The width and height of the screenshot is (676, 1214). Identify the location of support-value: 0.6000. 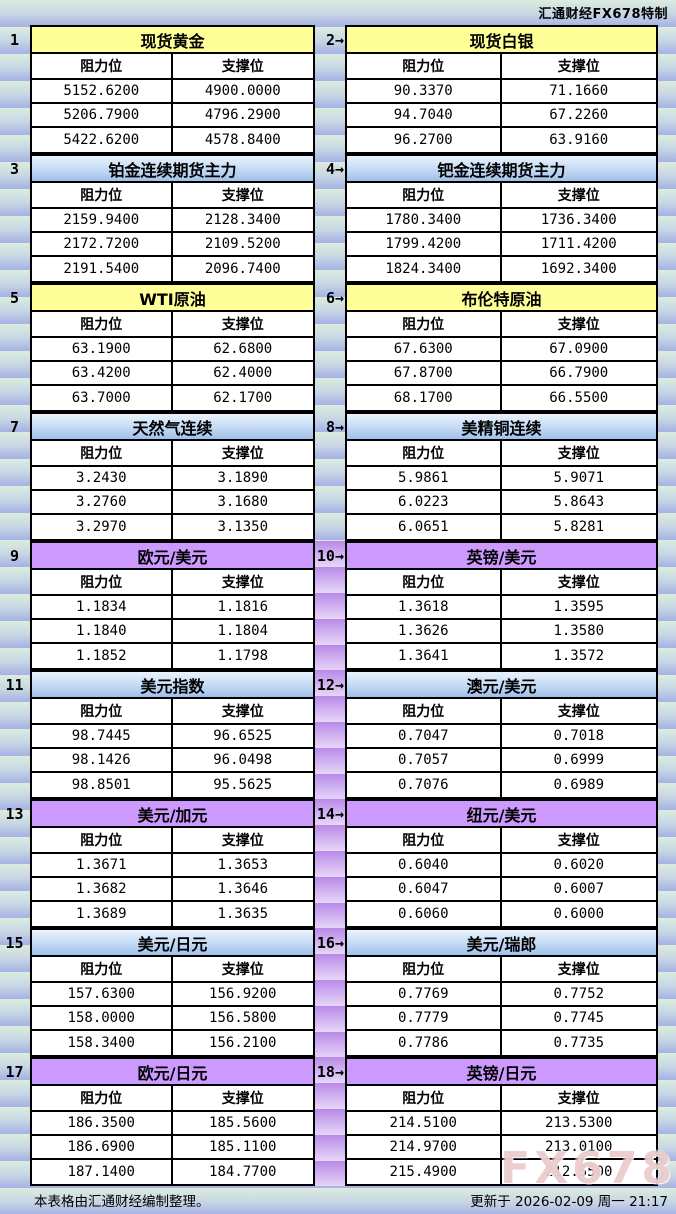
(578, 914).